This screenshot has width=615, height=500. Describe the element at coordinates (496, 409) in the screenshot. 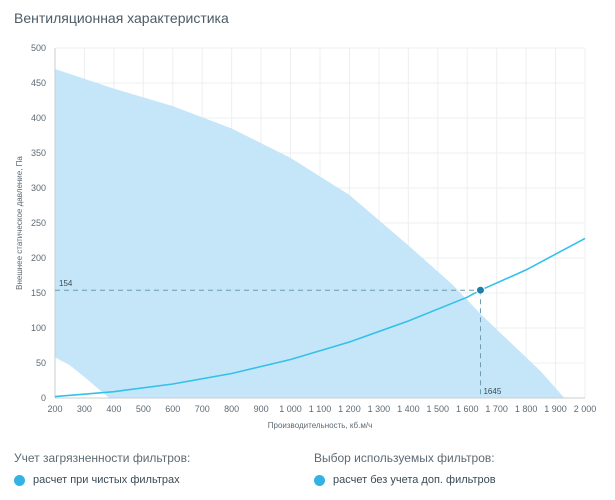

I see `x-tick-label: 1 700` at that location.